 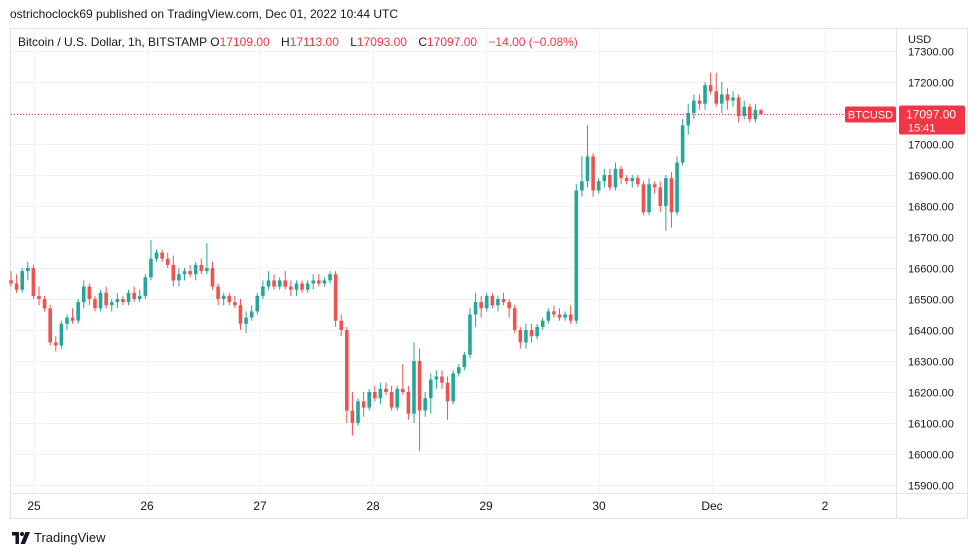 I want to click on currency-label: USD, so click(x=920, y=40).